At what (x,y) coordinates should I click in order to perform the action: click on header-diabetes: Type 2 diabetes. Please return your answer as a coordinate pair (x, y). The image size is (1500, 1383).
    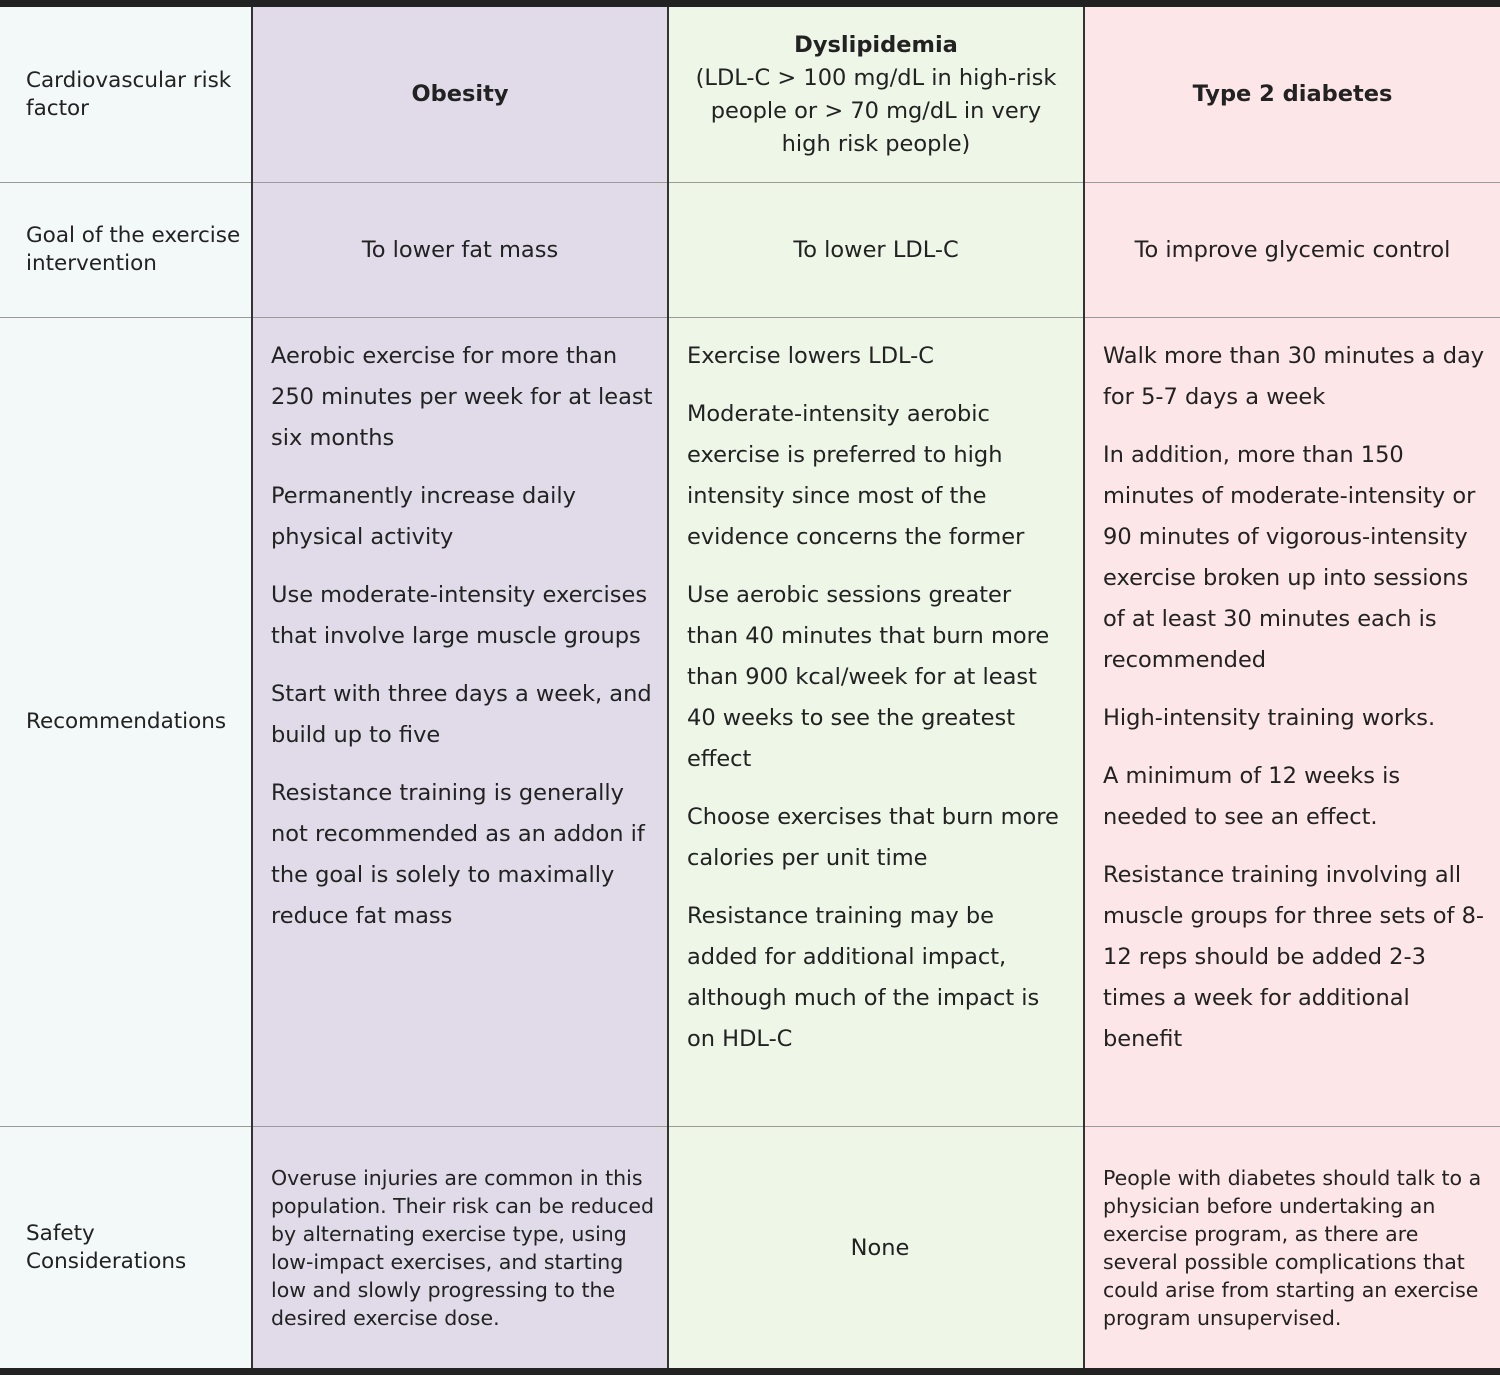
    Looking at the image, I should click on (1291, 93).